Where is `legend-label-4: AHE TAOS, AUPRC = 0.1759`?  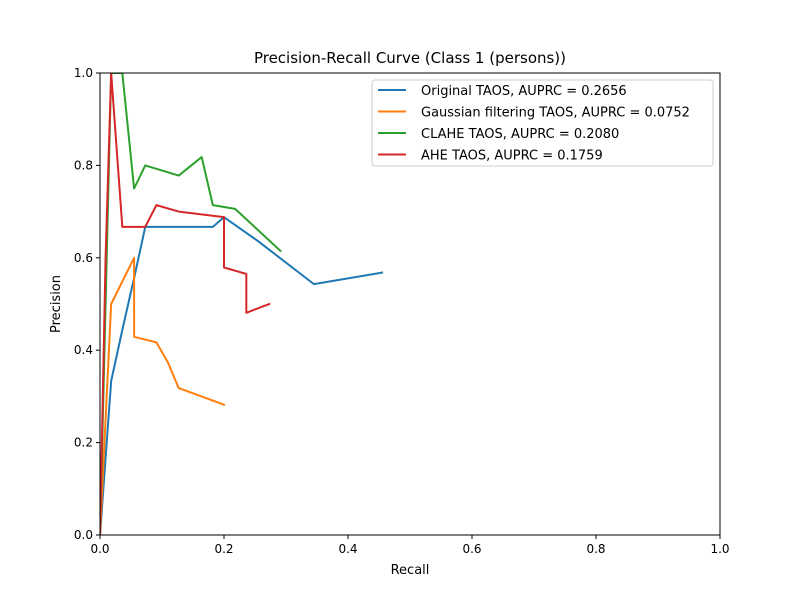 legend-label-4: AHE TAOS, AUPRC = 0.1759 is located at coordinates (512, 156).